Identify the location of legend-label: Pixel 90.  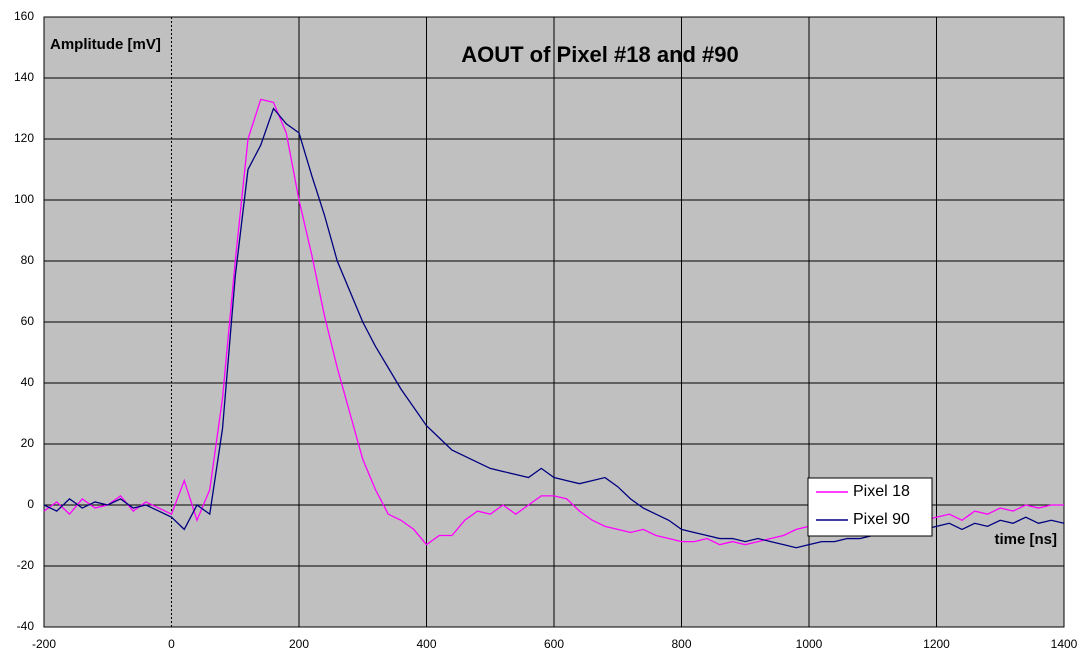
(881, 519).